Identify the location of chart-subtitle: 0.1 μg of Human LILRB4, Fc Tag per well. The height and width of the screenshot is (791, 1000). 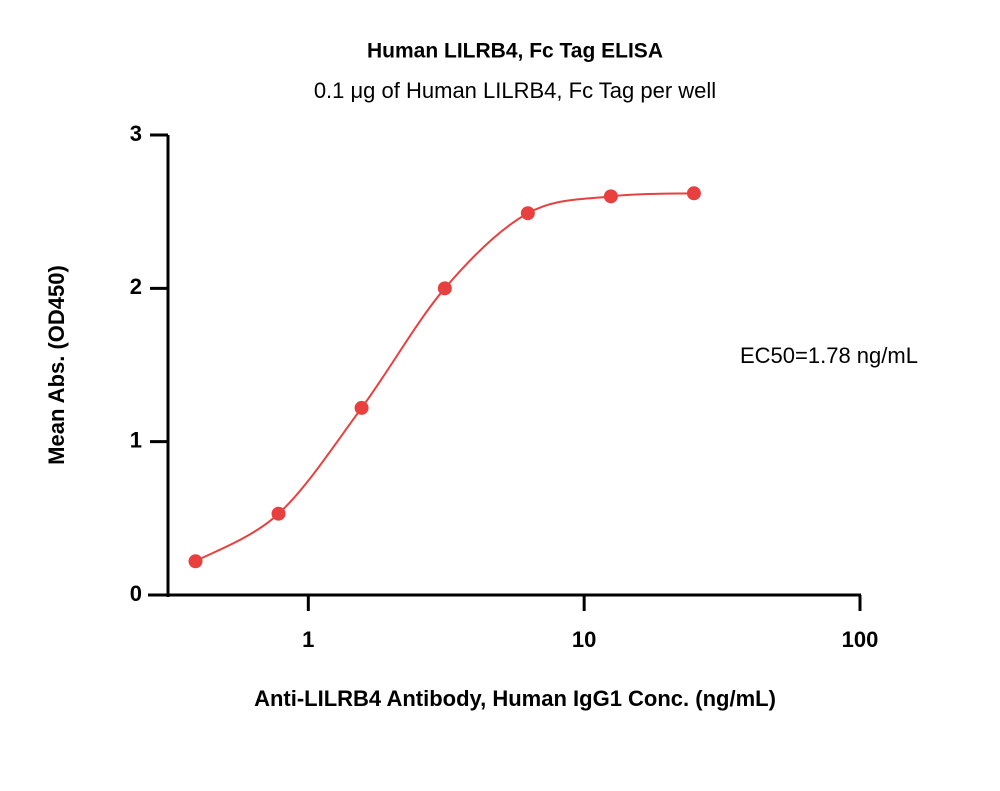
(515, 90).